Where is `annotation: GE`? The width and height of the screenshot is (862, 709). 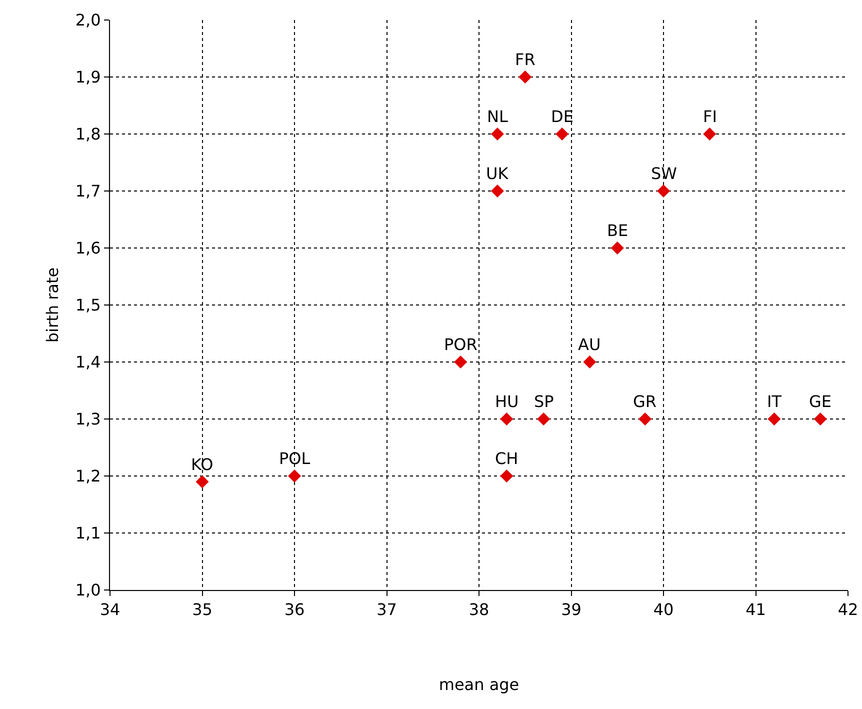
annotation: GE is located at coordinates (820, 401).